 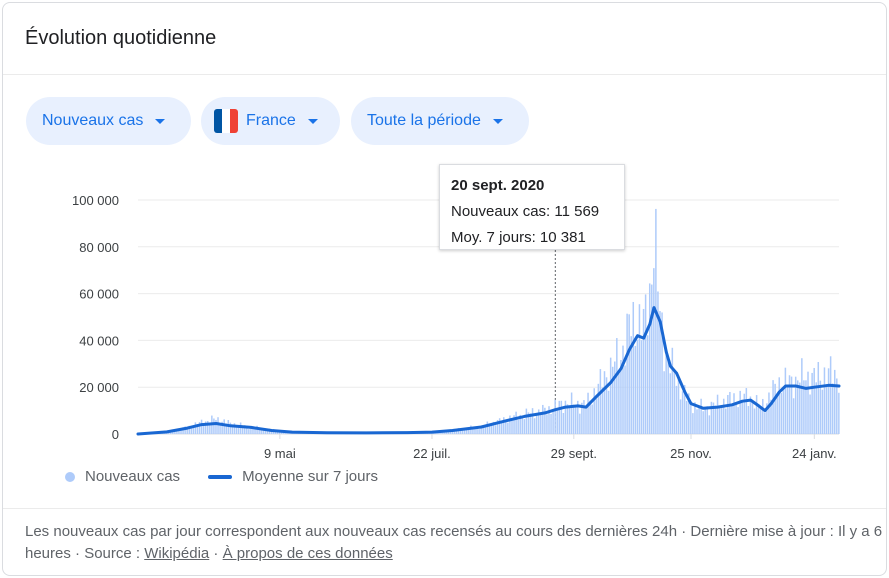 I want to click on divider, so click(x=444, y=508).